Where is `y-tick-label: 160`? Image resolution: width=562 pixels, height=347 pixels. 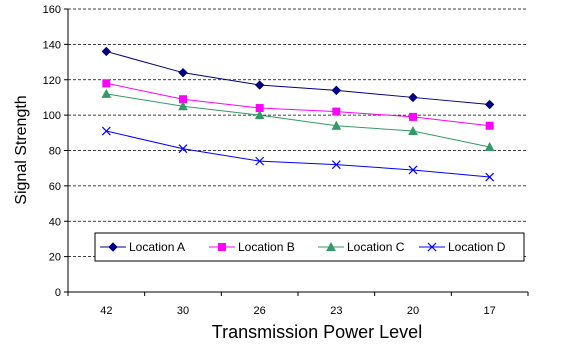 y-tick-label: 160 is located at coordinates (52, 10).